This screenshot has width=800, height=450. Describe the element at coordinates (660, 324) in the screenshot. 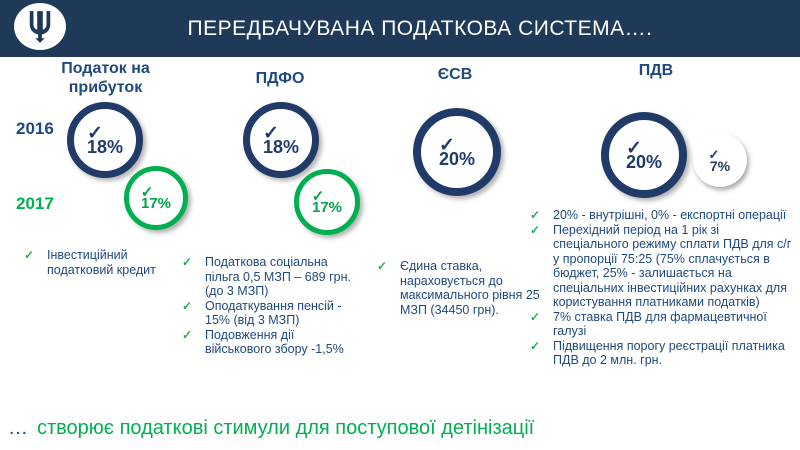

I see `bullet-text: 7% ставка ПДВ для фармацевтичної галузі` at that location.